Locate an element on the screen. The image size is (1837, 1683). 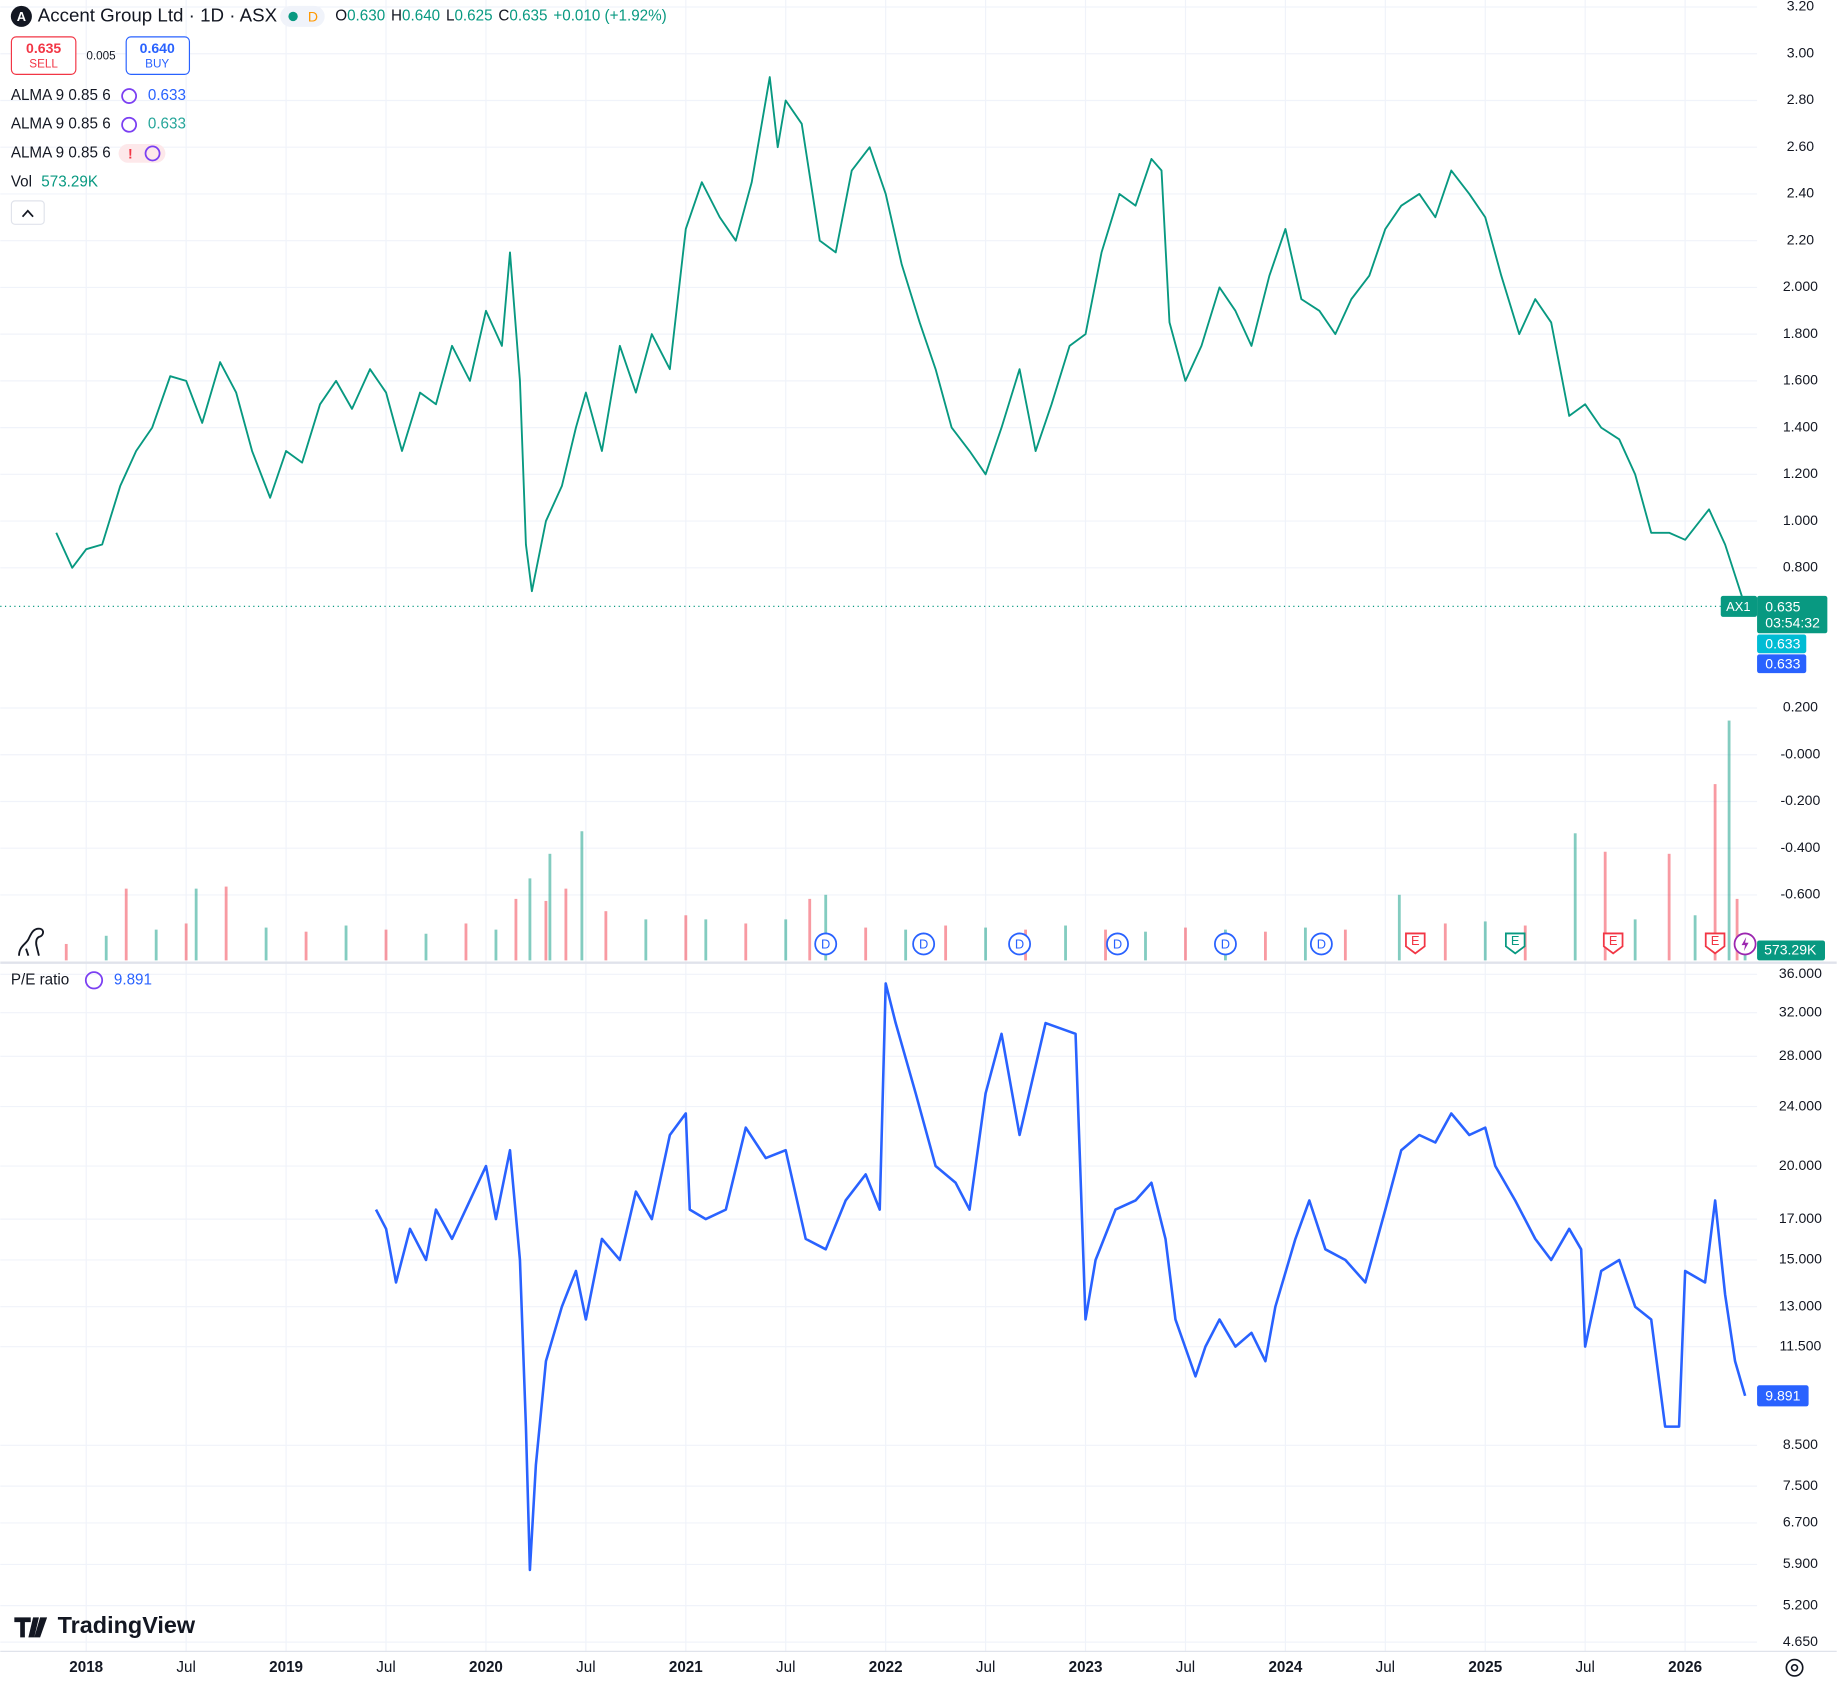
vol-name: Vol is located at coordinates (21, 182).